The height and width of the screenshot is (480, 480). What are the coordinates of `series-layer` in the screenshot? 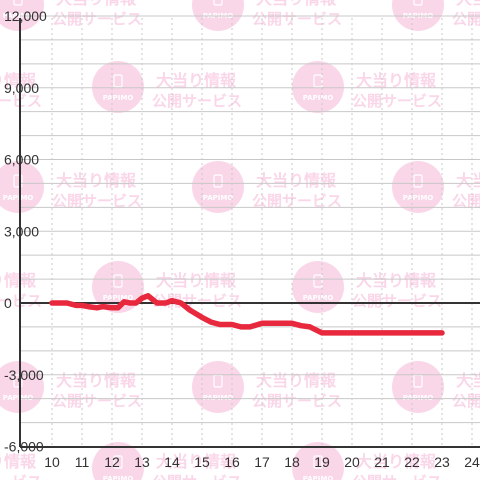 It's located at (247, 314).